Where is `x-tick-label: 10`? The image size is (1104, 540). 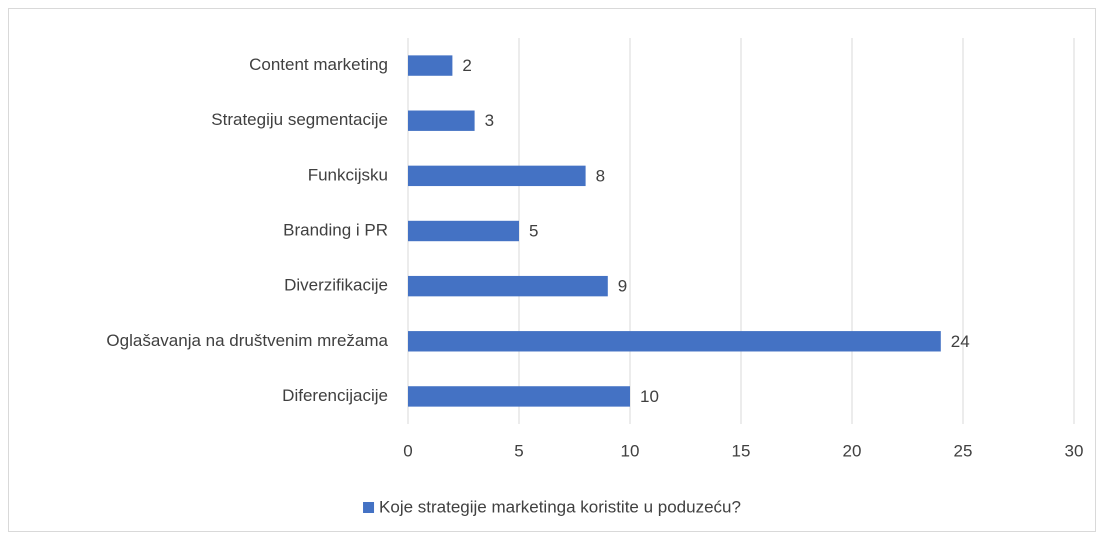
x-tick-label: 10 is located at coordinates (630, 450).